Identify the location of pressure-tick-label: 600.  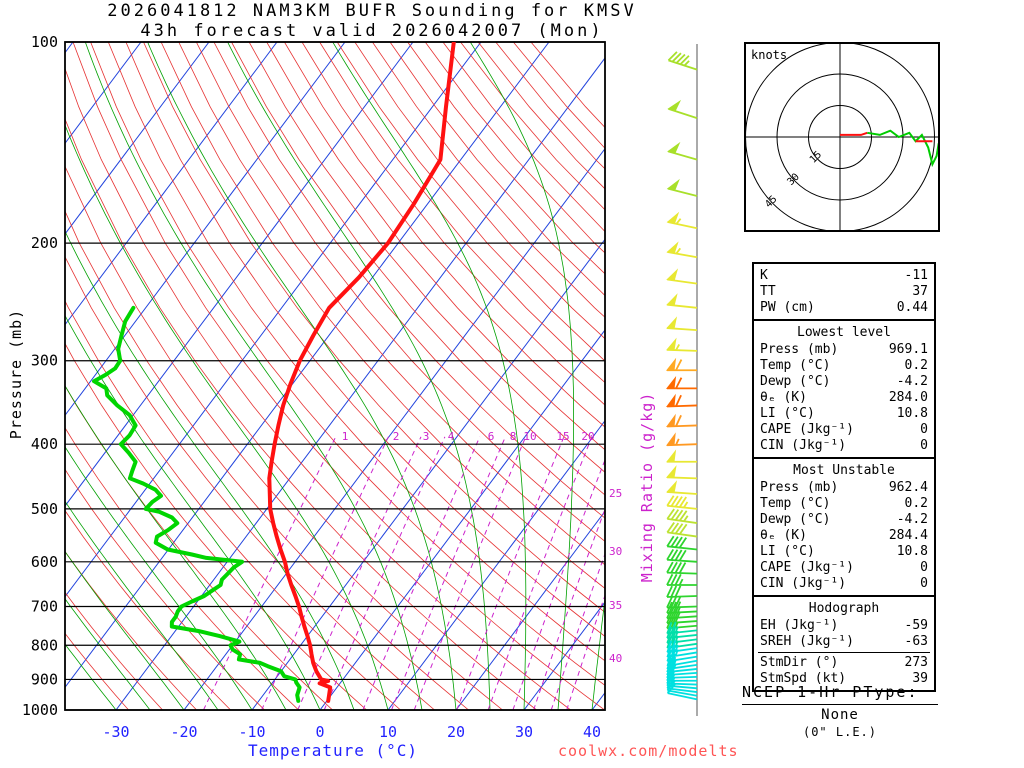
(44, 562).